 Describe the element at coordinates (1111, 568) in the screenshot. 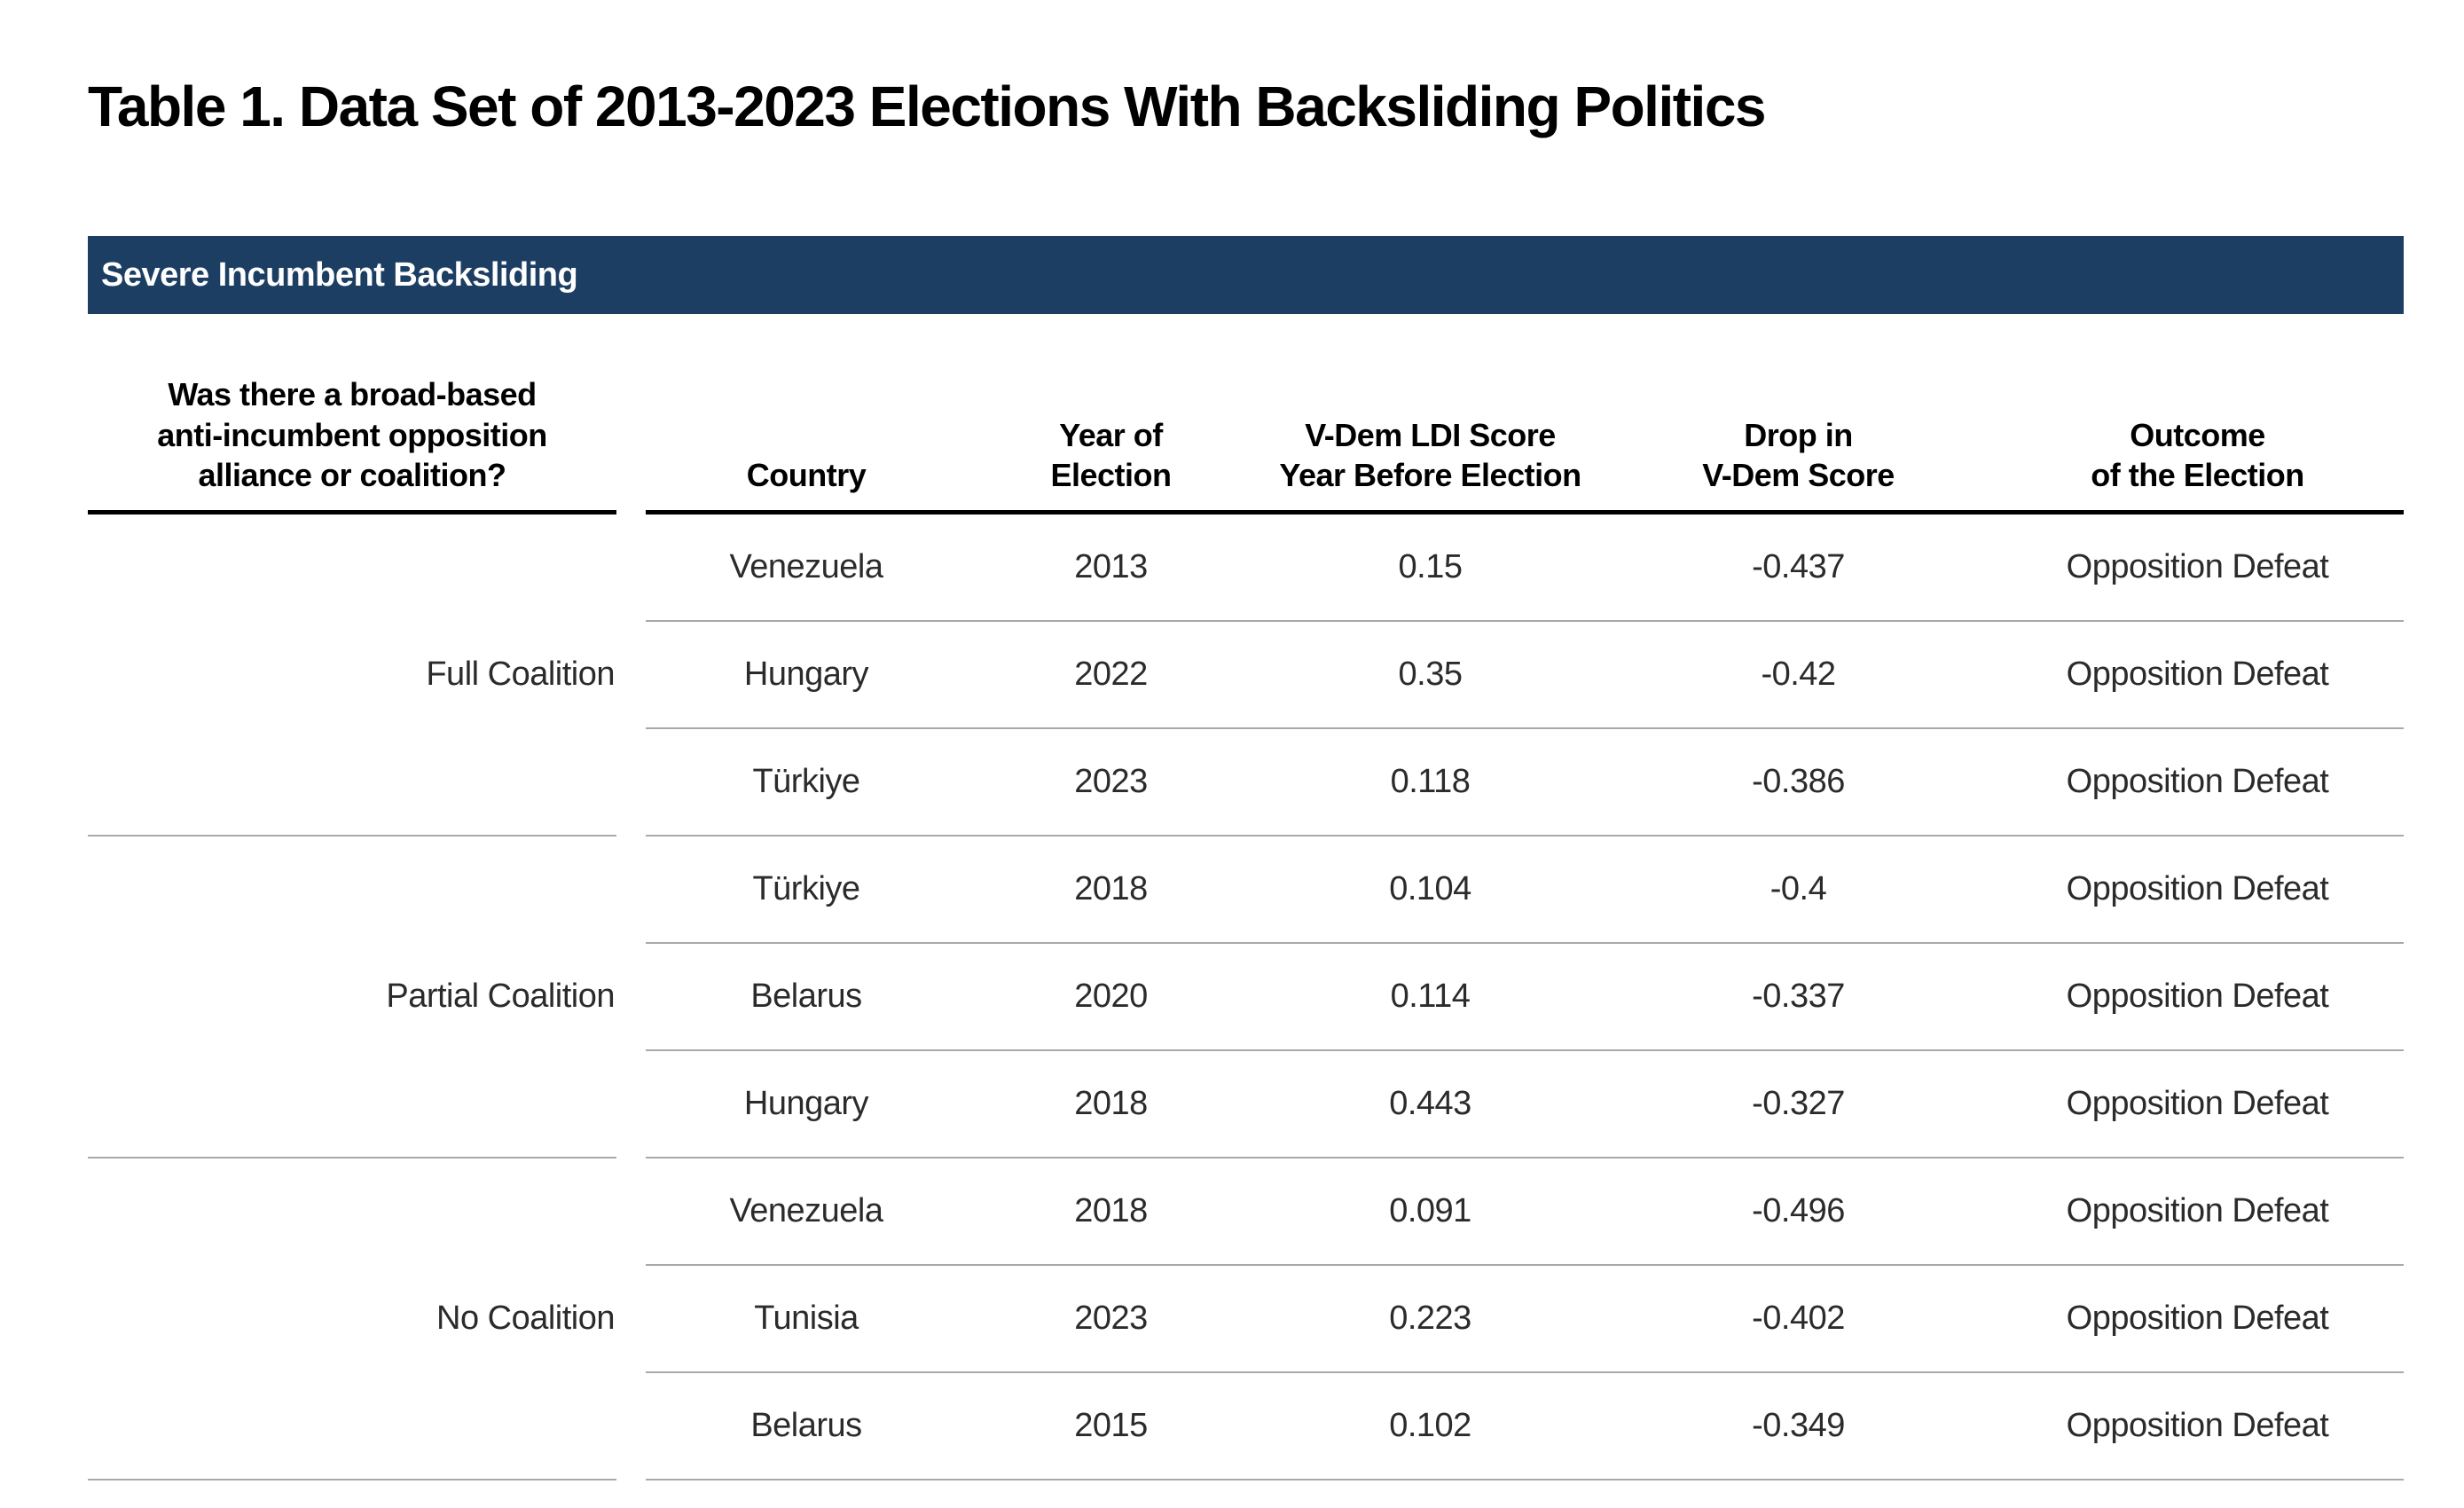

I see `cell-year: 2013` at that location.